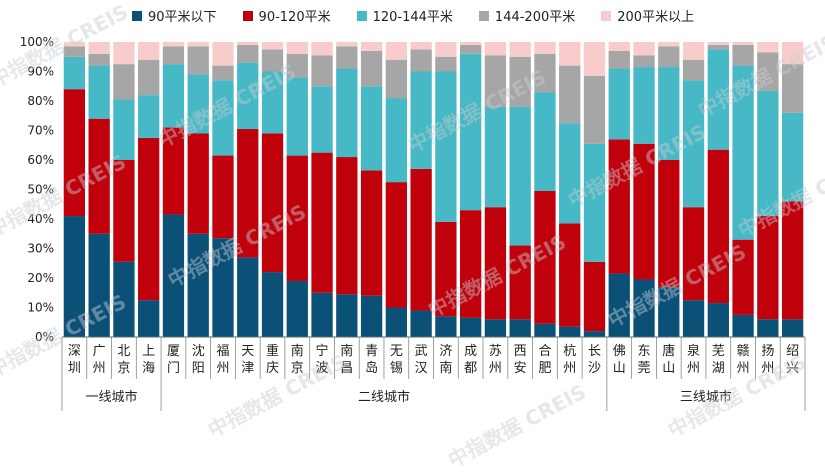 This screenshot has height=473, width=825. What do you see at coordinates (123, 360) in the screenshot?
I see `x-tick-label: 北京` at bounding box center [123, 360].